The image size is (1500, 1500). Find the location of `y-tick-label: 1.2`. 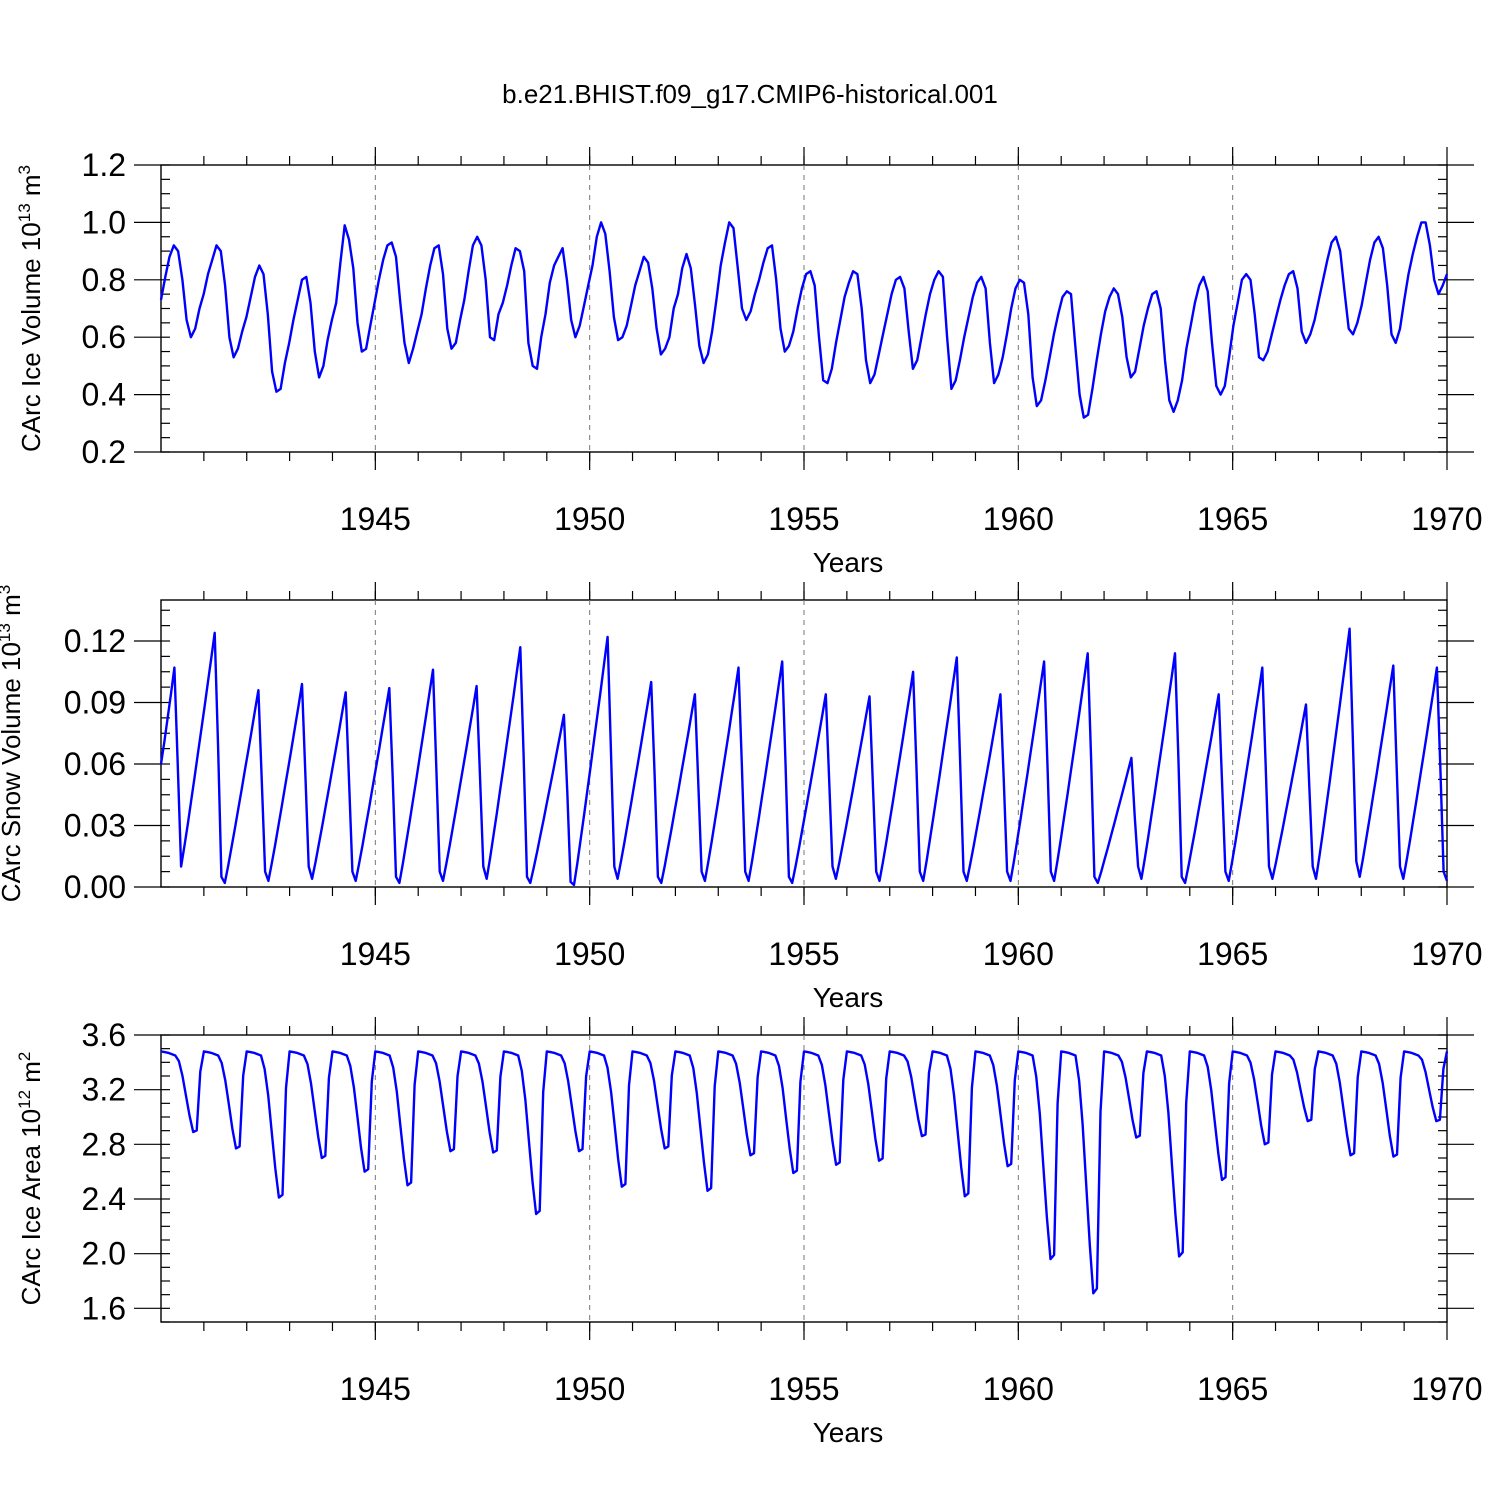

y-tick-label: 1.2 is located at coordinates (104, 165).